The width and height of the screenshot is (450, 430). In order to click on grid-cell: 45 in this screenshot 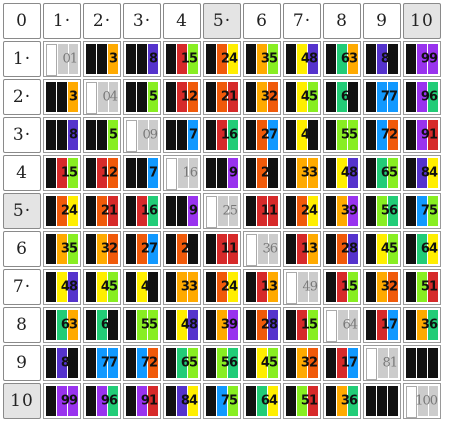, I will do `click(382, 249)`.